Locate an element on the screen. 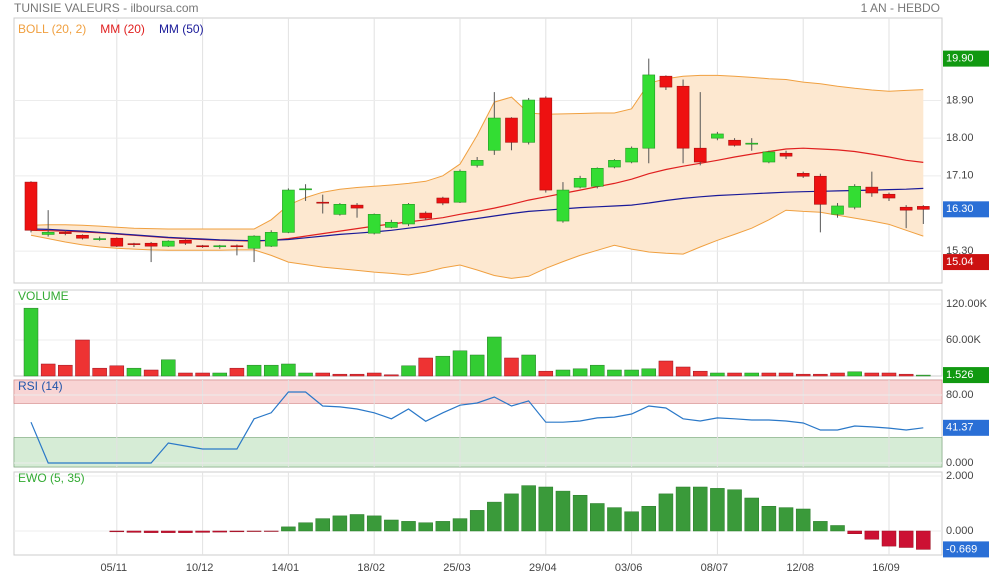 This screenshot has height=580, width=990. x-tick-label: 14/01 is located at coordinates (286, 568).